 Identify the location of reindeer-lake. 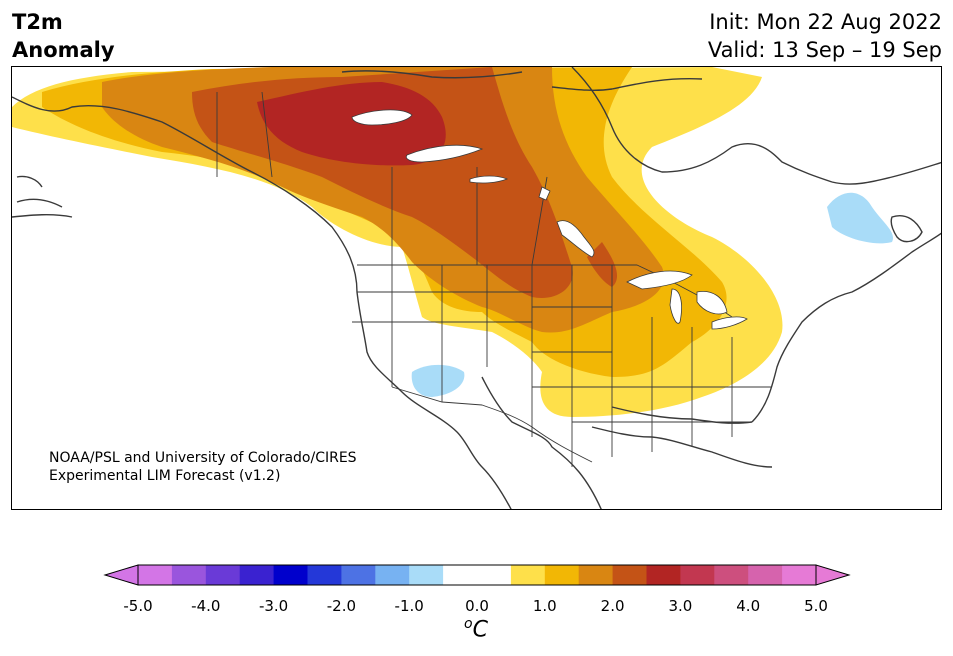
(544, 193).